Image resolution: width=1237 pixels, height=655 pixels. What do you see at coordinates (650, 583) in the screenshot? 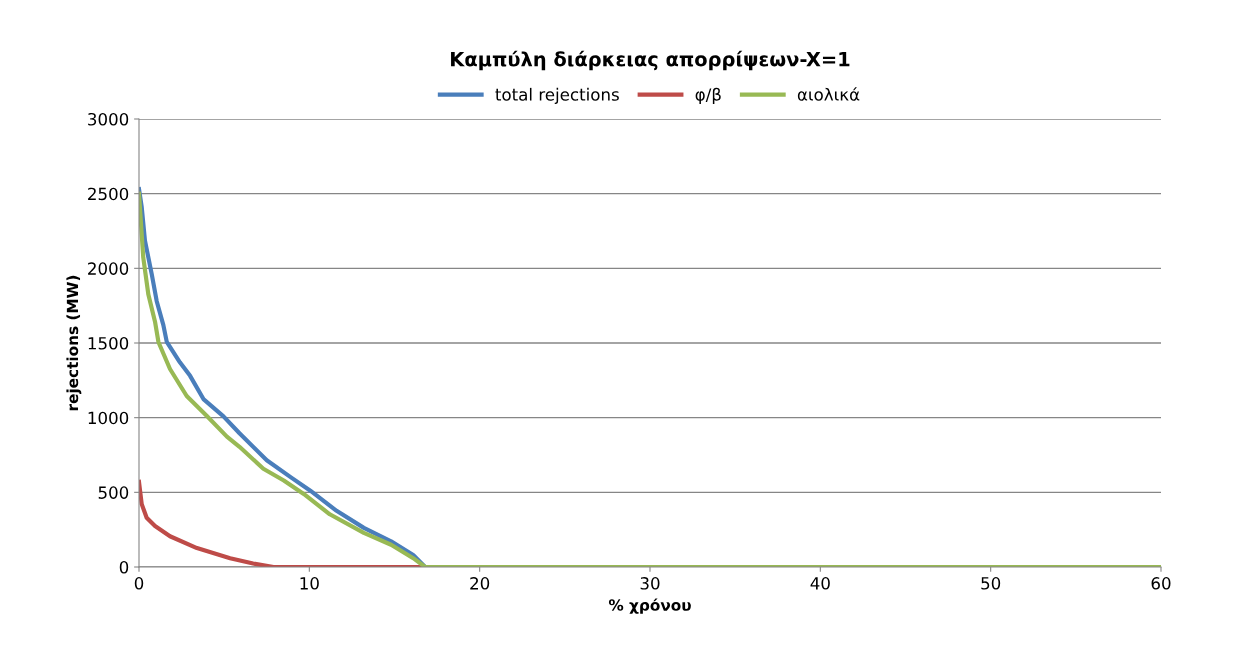
I see `x-tick-label: 30` at bounding box center [650, 583].